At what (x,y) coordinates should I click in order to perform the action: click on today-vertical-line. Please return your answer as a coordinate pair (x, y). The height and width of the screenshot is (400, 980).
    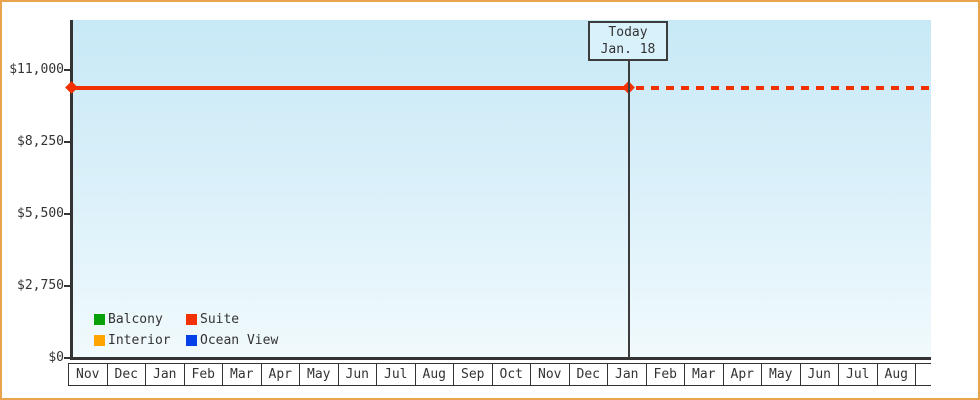
    Looking at the image, I should click on (629, 208).